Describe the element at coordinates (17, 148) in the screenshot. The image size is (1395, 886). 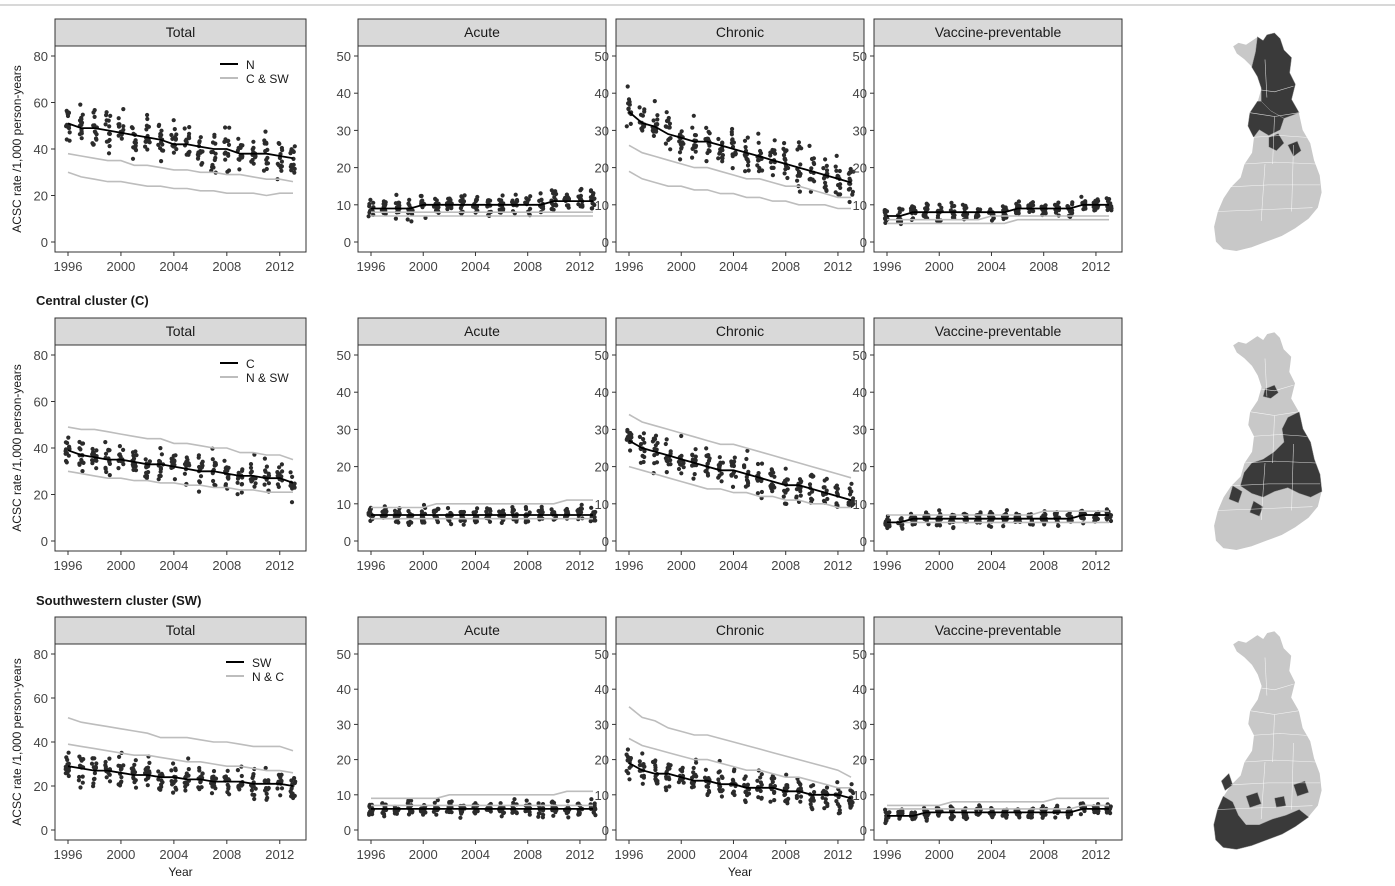
I see `y-axis-label: ACSC rate /1,000 person-years` at that location.